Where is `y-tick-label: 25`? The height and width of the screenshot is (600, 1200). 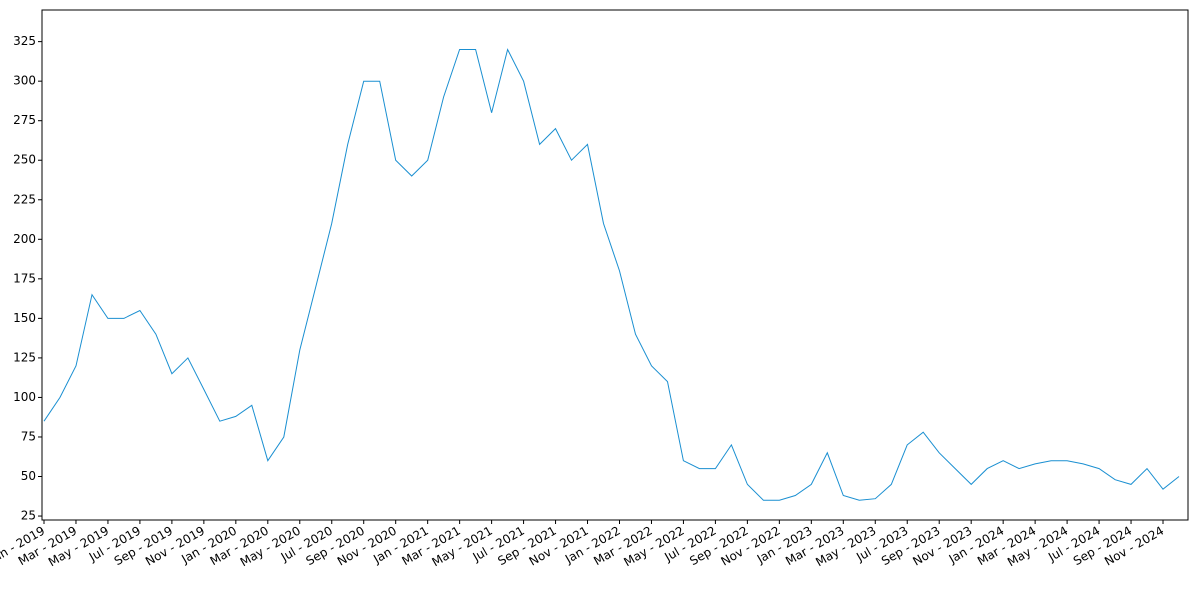 y-tick-label: 25 is located at coordinates (28, 516).